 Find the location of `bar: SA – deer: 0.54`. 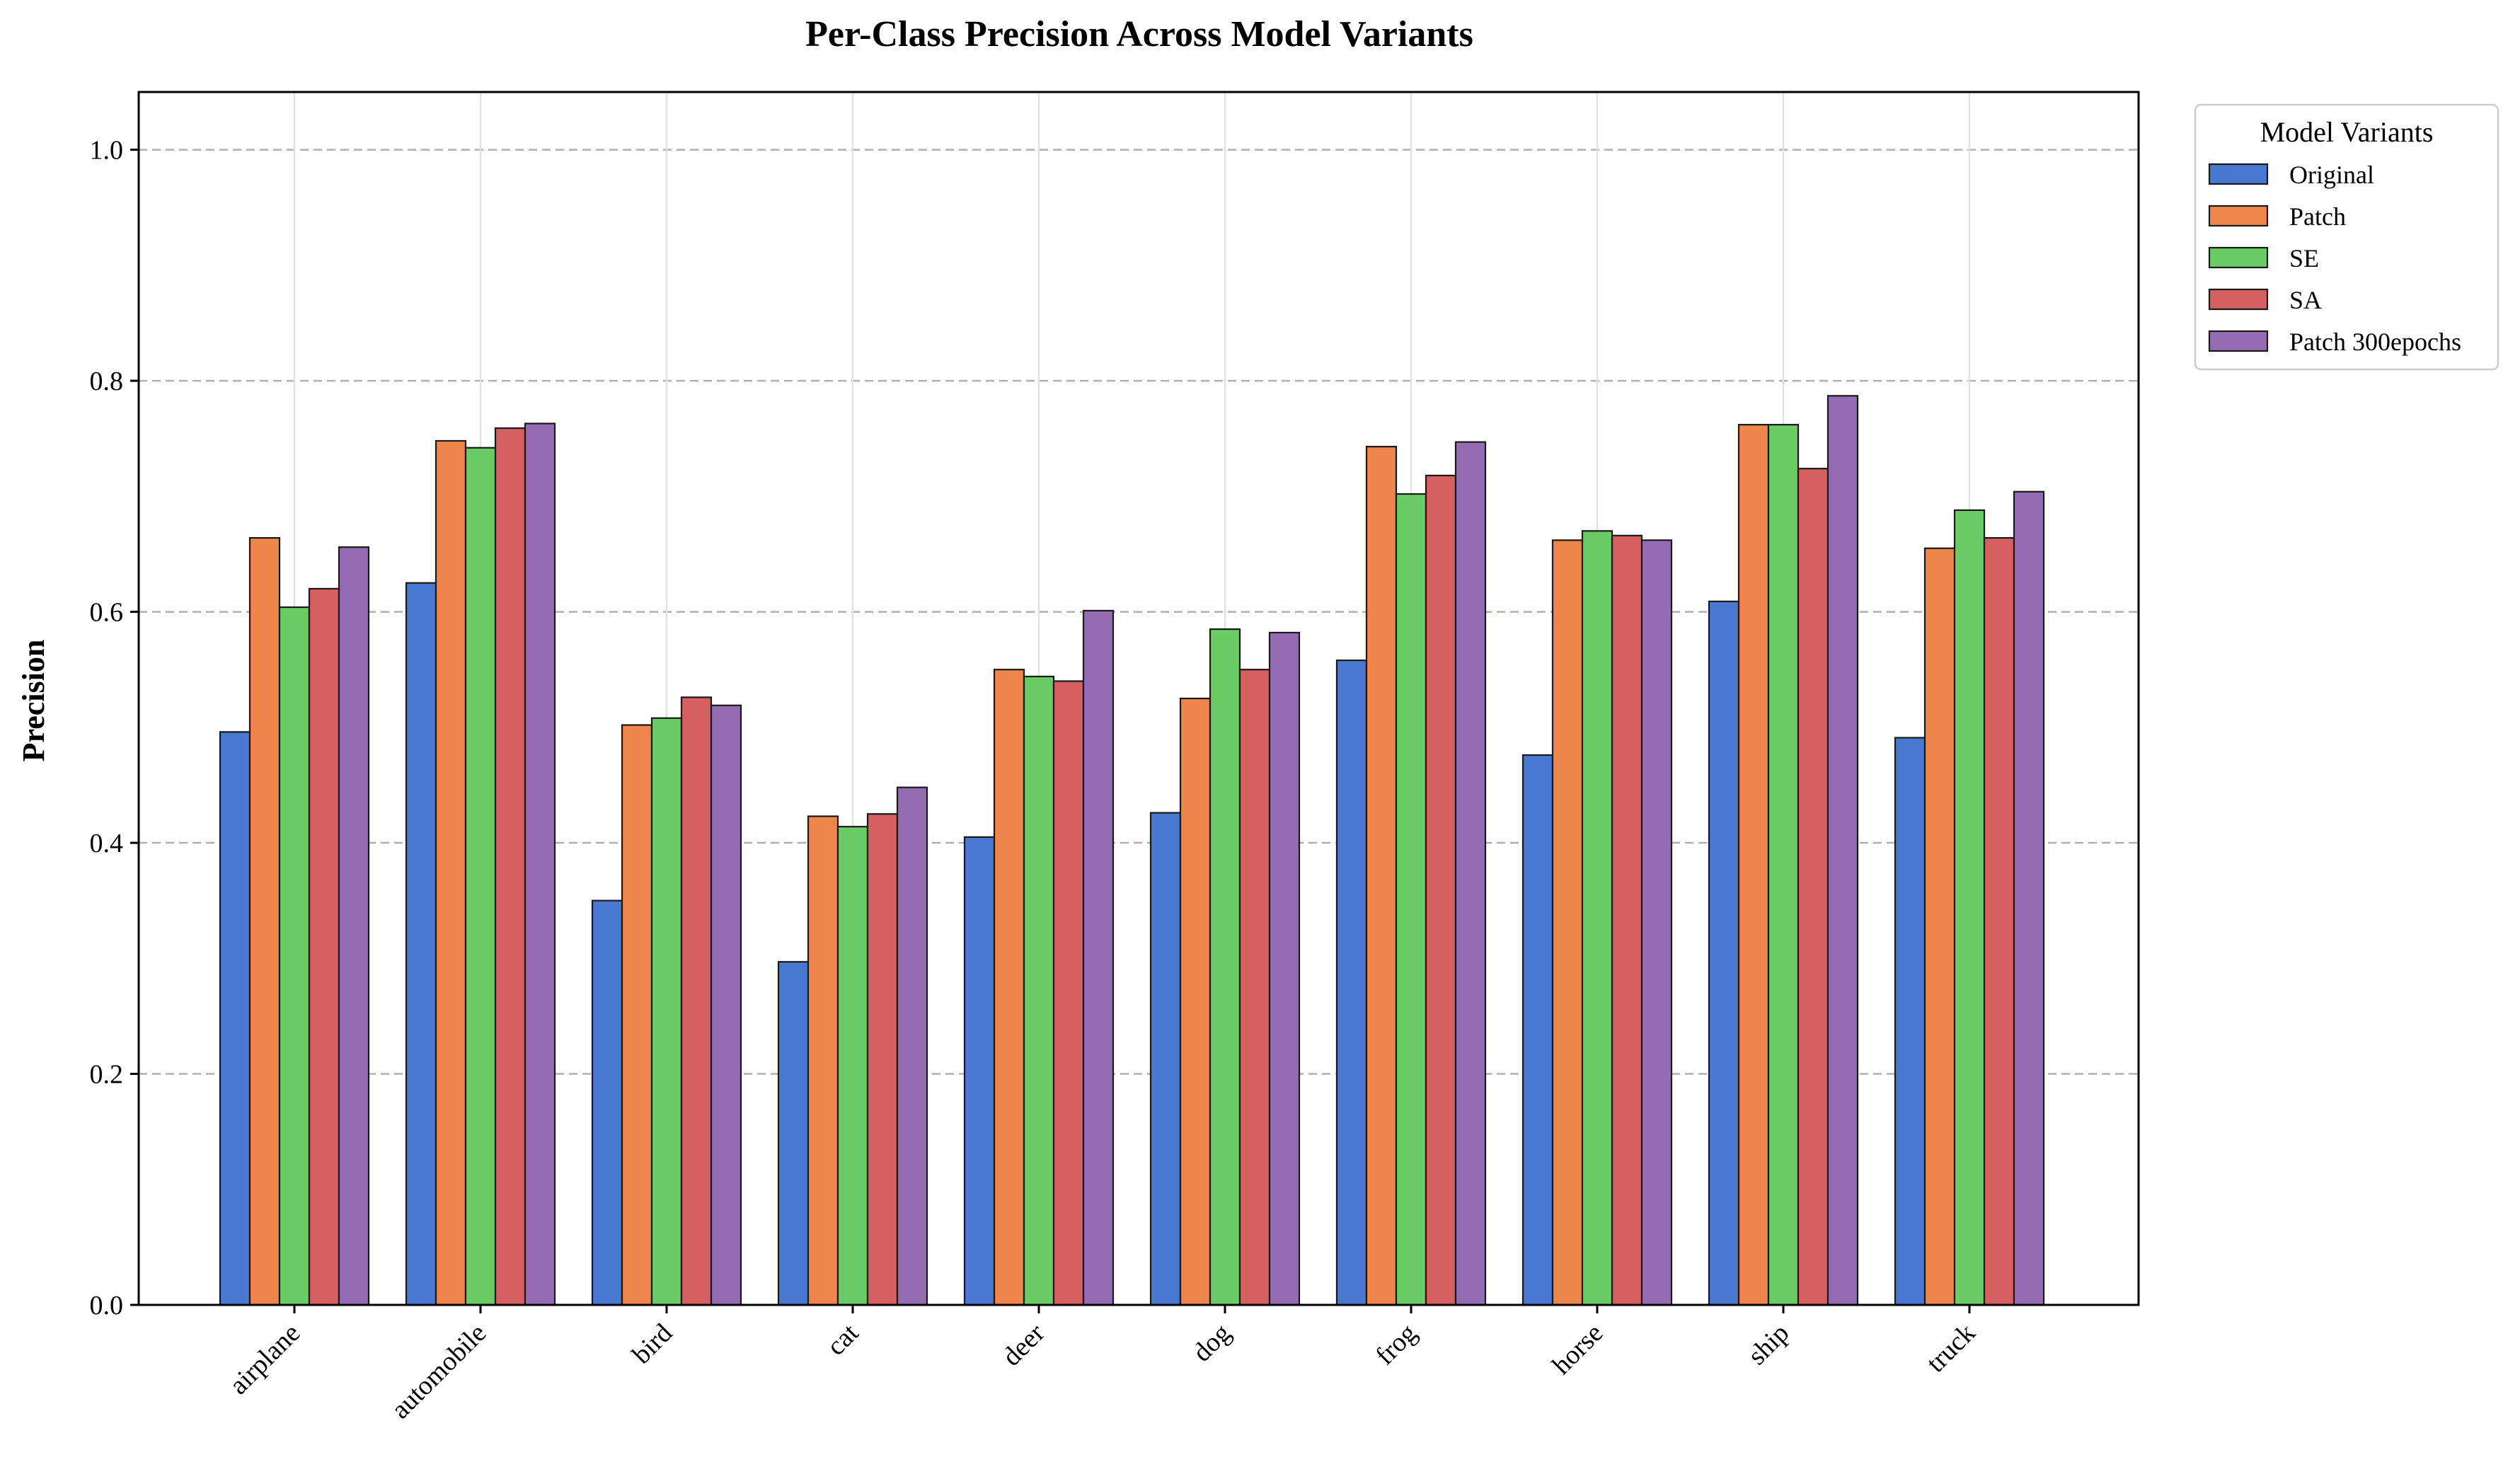

bar: SA – deer: 0.54 is located at coordinates (1069, 993).